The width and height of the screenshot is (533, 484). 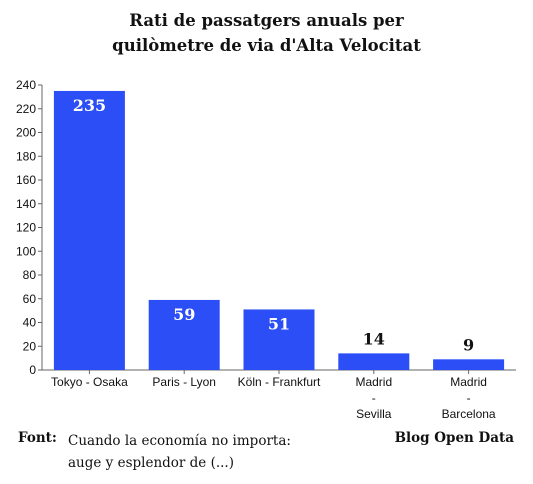 What do you see at coordinates (179, 441) in the screenshot?
I see `source-line-1: Cuando la economía no importa:` at bounding box center [179, 441].